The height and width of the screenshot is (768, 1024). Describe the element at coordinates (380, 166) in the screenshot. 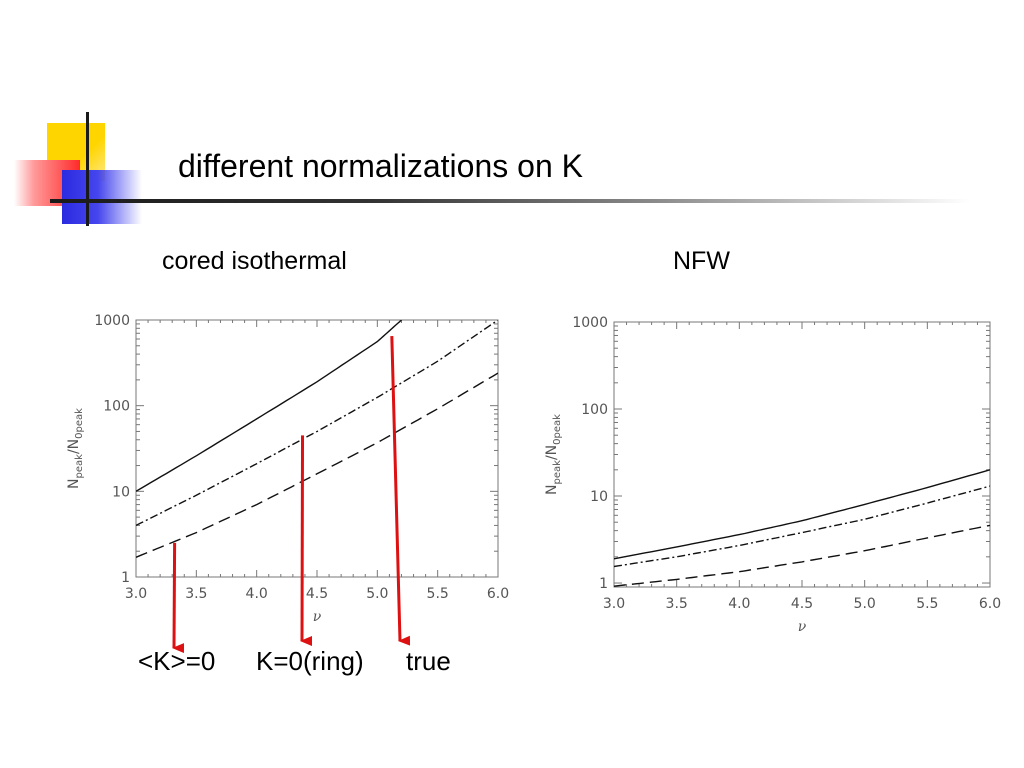

I see `slide-title: different normalizations on K` at that location.